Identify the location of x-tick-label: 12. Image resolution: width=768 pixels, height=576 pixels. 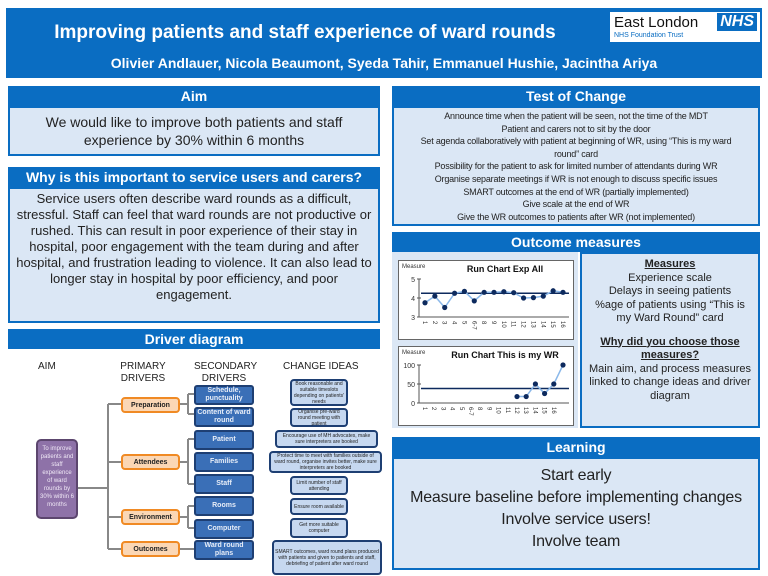
(516, 410).